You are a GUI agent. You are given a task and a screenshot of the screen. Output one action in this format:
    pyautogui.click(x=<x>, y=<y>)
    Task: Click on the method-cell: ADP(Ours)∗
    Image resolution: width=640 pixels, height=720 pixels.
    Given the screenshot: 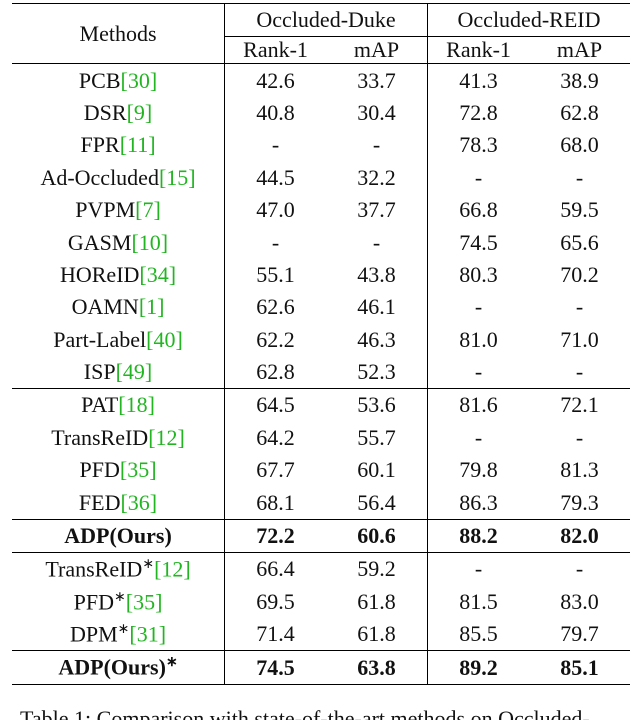 What is the action you would take?
    pyautogui.click(x=119, y=667)
    